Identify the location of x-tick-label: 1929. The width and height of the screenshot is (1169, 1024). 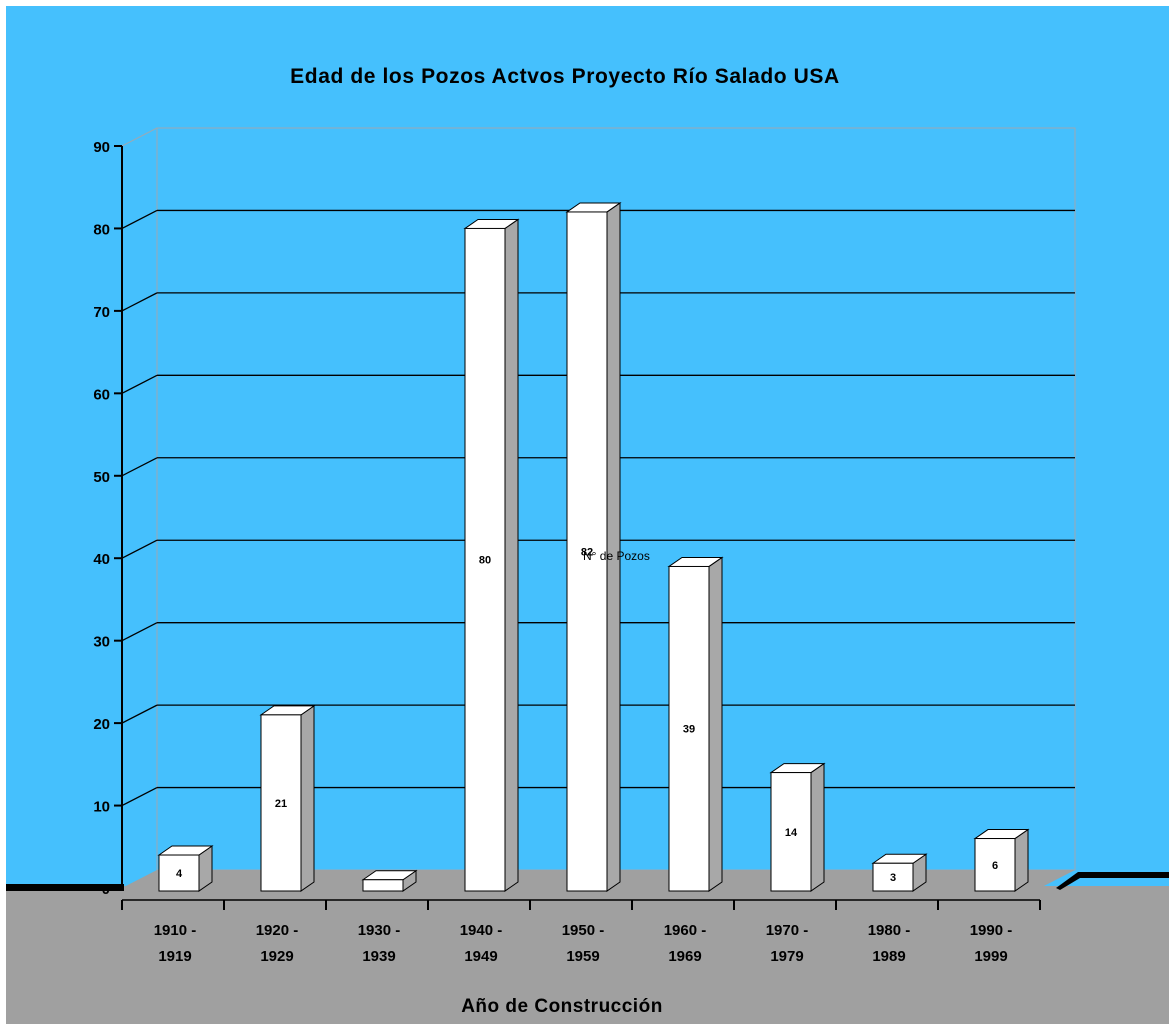
(276, 956).